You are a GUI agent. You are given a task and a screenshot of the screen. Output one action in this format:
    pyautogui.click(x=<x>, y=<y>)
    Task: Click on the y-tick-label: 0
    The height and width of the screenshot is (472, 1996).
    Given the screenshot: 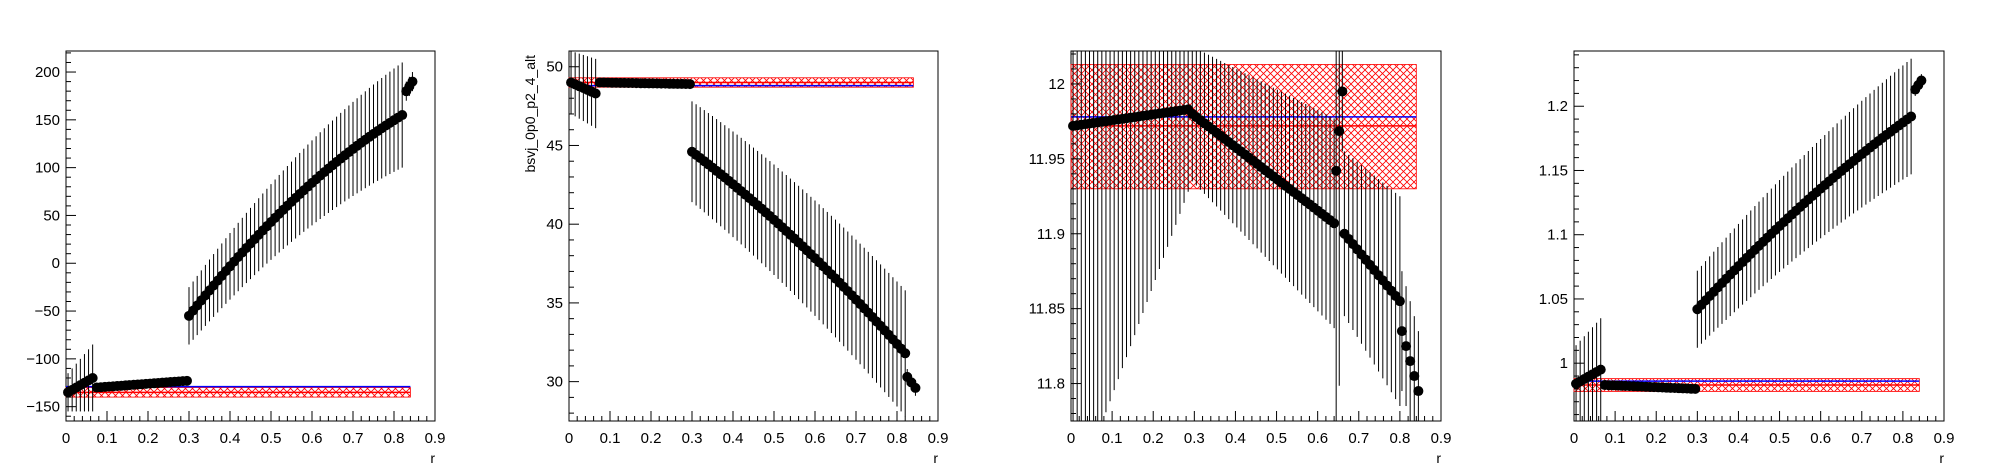 What is the action you would take?
    pyautogui.click(x=56, y=263)
    